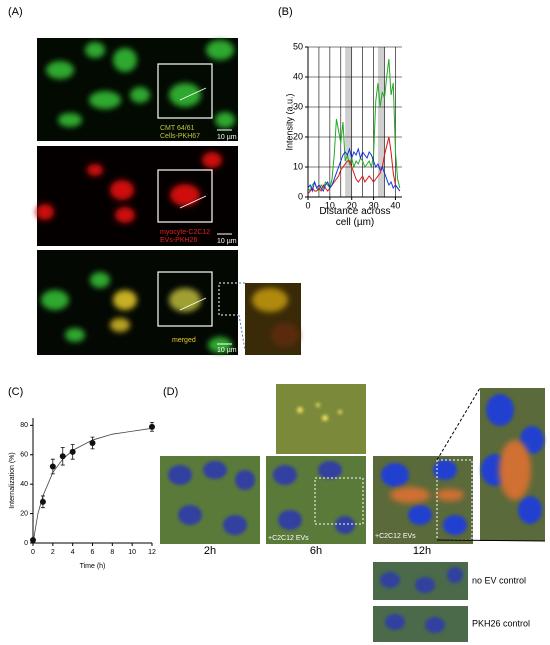  I want to click on x-axis-title: Distance across cell (µm), so click(355, 217).